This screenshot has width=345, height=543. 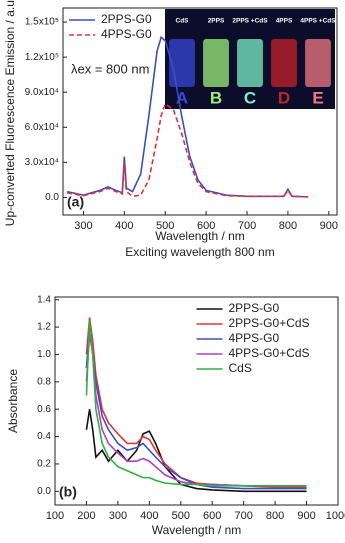 What do you see at coordinates (42, 127) in the screenshot?
I see `y-tick-label: 6.0x10⁴` at bounding box center [42, 127].